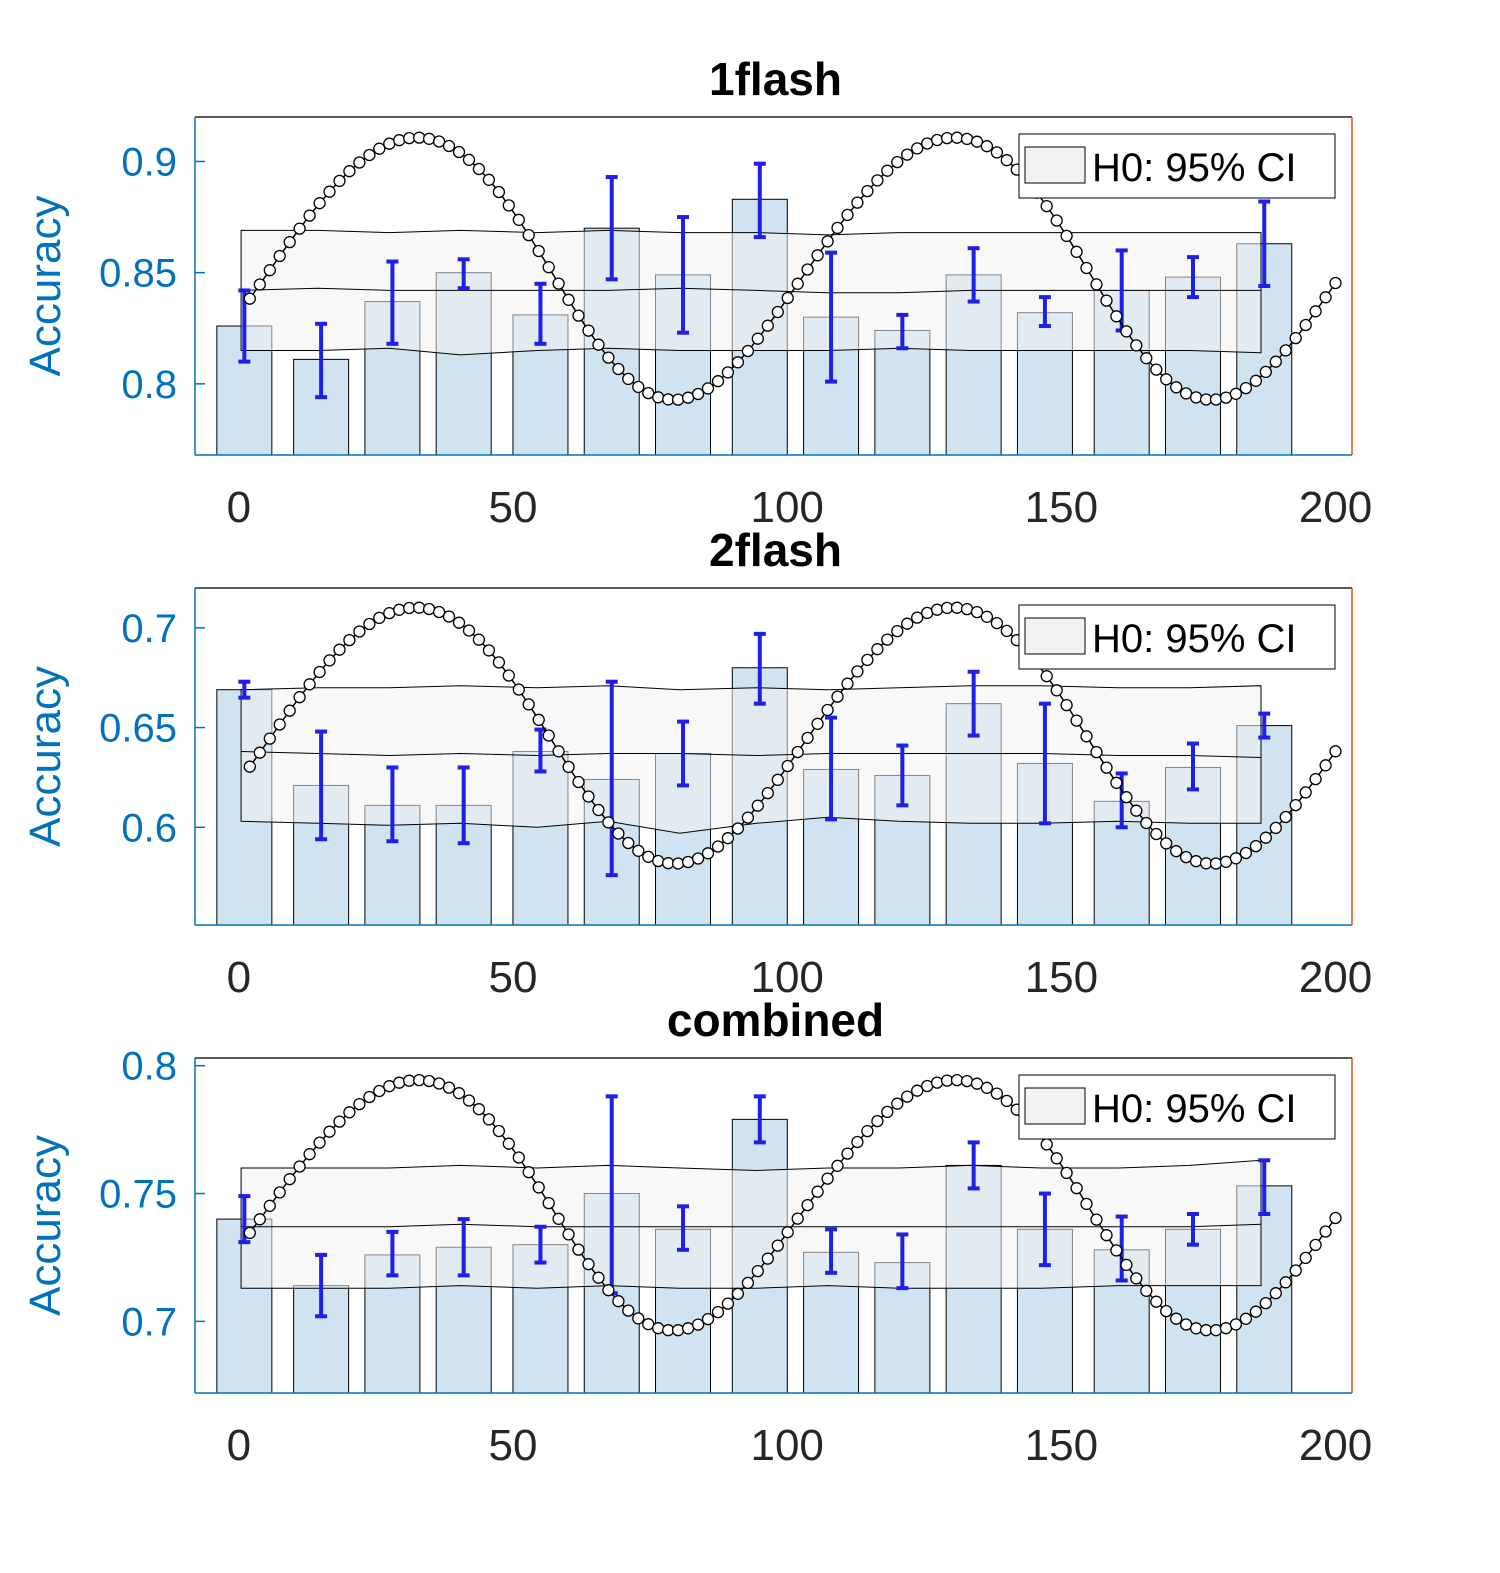 The width and height of the screenshot is (1500, 1573). I want to click on x-tick-label: 0, so click(239, 977).